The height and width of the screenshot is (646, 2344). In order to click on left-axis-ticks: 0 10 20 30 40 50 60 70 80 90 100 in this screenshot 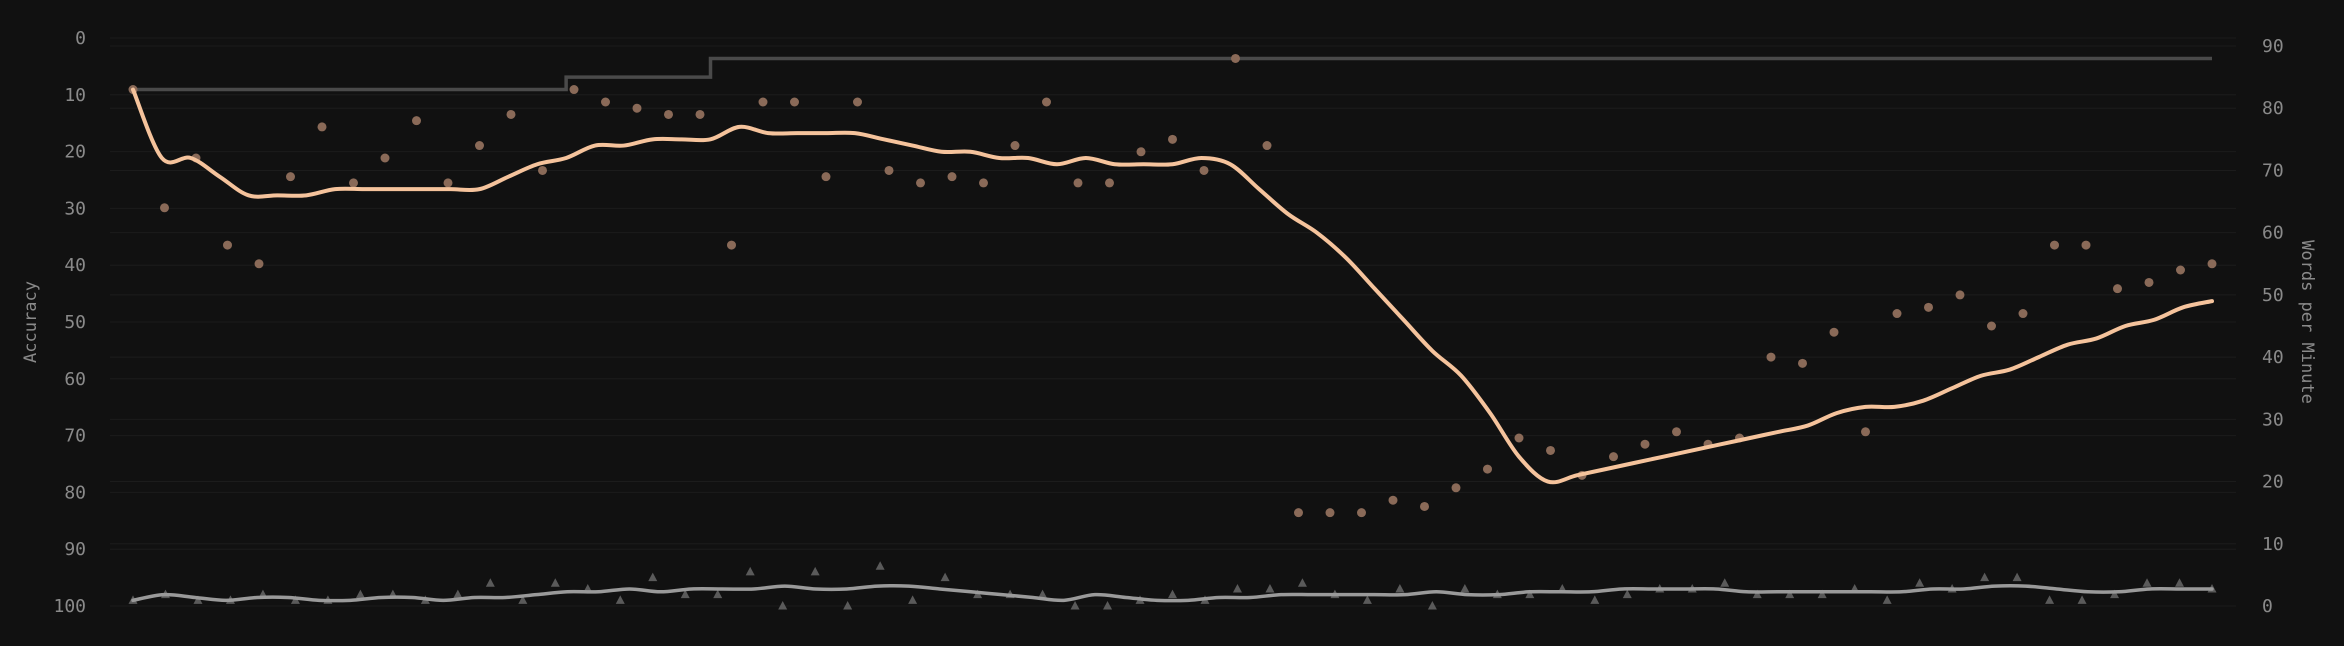, I will do `click(69, 322)`.